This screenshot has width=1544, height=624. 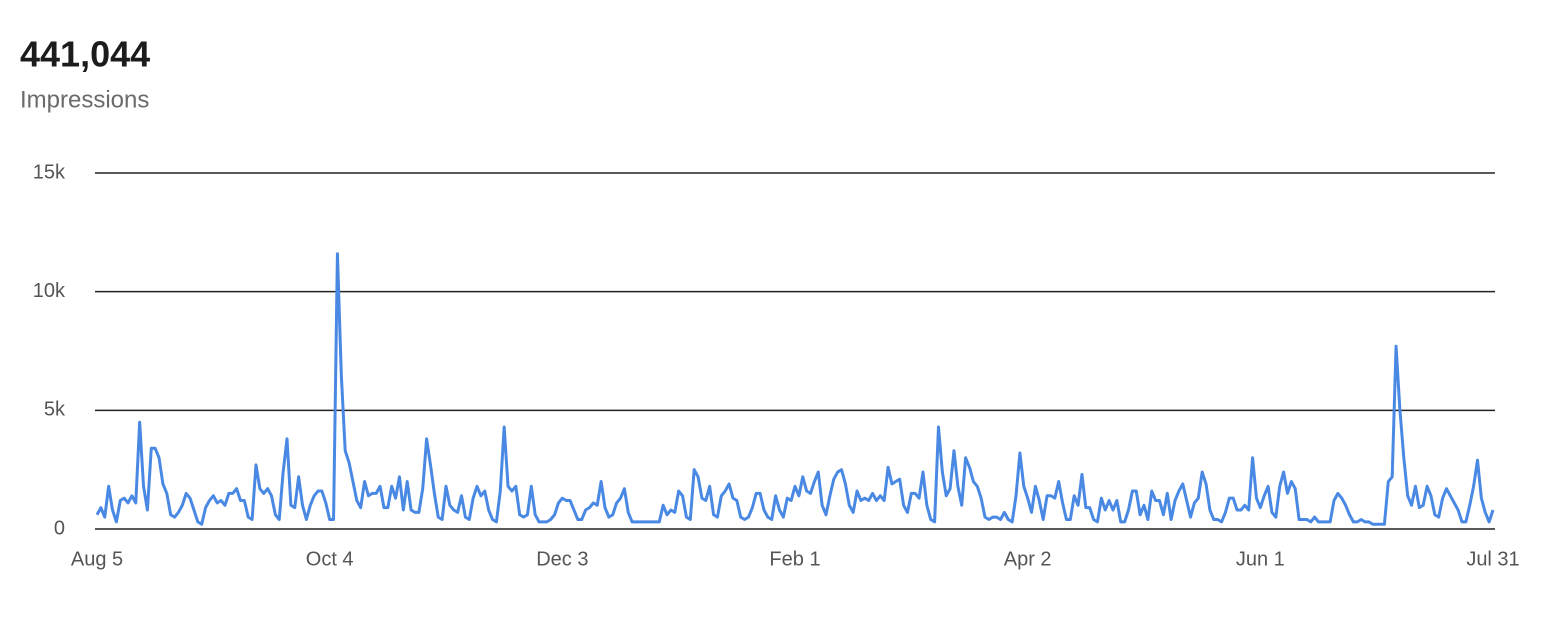 I want to click on x-tick-label: Dec 3, so click(x=562, y=559).